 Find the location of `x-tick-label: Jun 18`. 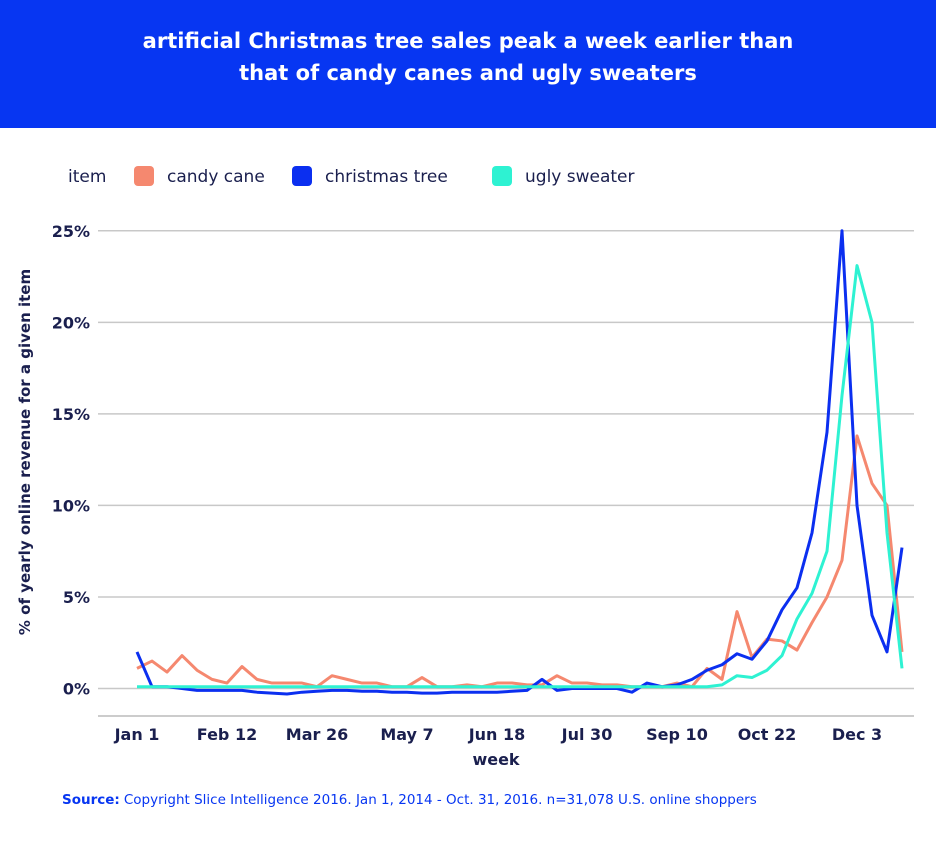

x-tick-label: Jun 18 is located at coordinates (497, 734).